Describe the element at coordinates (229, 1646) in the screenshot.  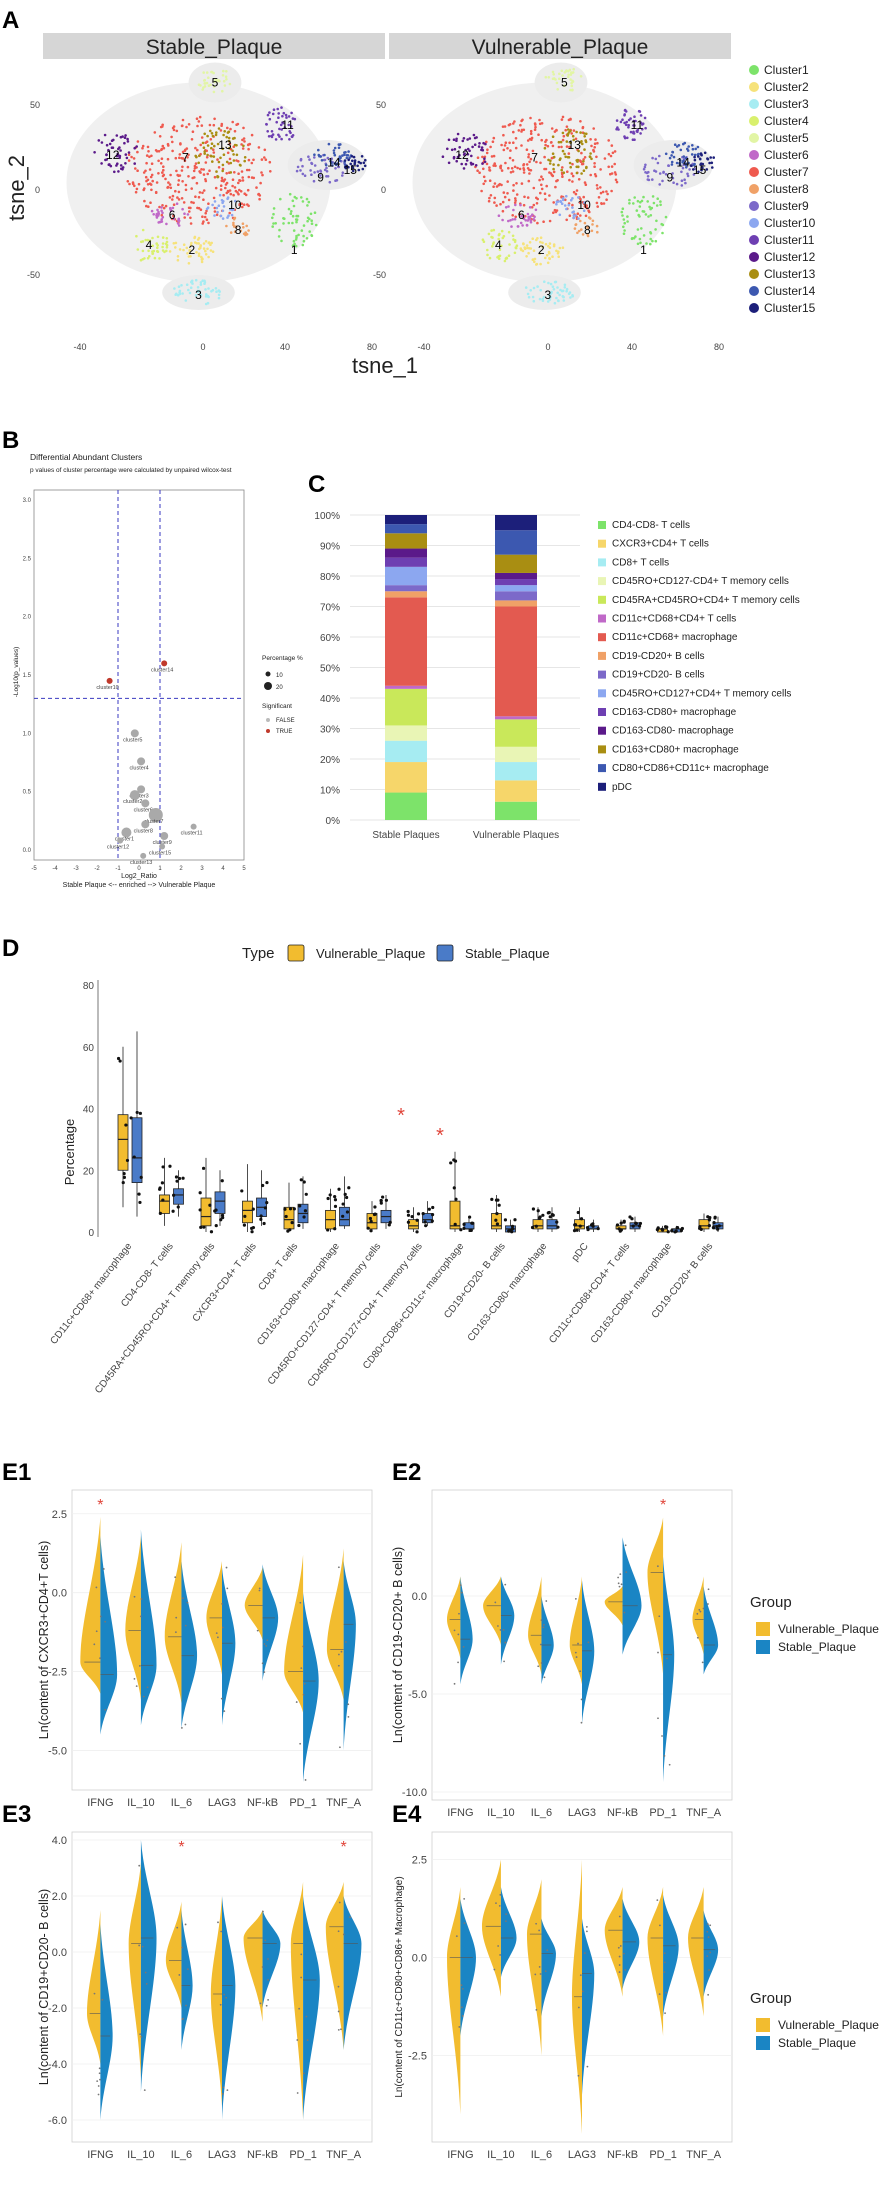
I see `violin-half` at that location.